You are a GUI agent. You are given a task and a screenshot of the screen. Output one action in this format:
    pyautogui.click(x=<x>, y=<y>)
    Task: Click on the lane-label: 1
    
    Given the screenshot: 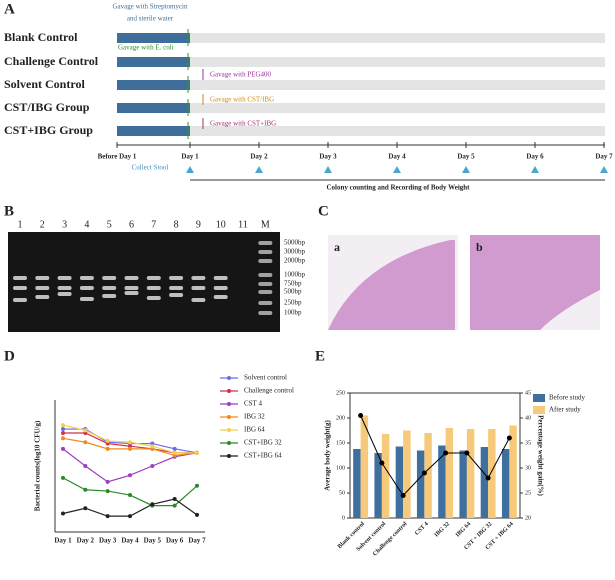 What is the action you would take?
    pyautogui.click(x=20, y=224)
    